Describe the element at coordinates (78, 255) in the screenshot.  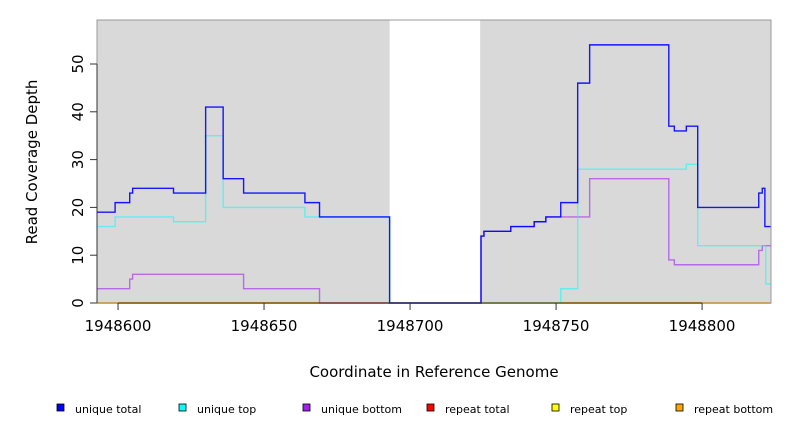
I see `y-tick-label: 10` at that location.